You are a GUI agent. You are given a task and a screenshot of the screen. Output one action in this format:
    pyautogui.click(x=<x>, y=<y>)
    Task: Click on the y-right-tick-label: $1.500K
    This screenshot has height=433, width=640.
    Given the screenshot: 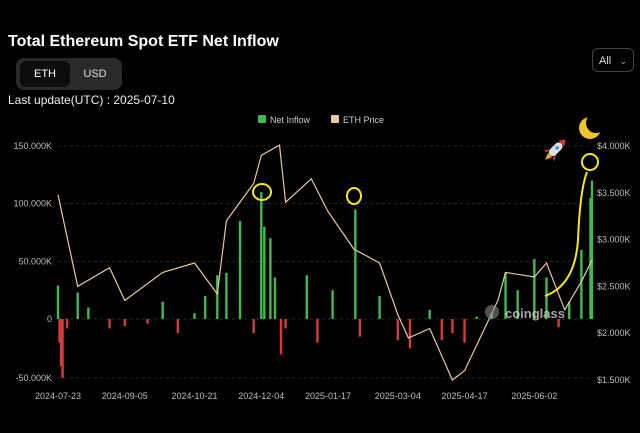 What is the action you would take?
    pyautogui.click(x=614, y=380)
    